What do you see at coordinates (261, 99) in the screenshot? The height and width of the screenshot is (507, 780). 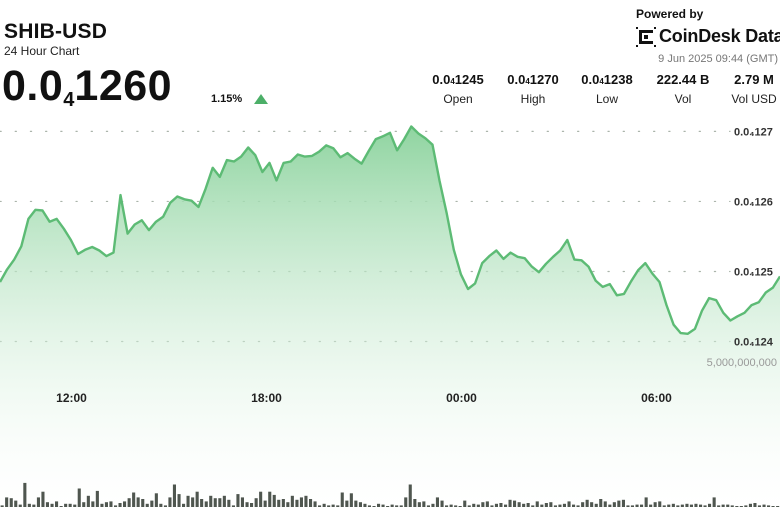 I see `up-triangle-icon` at bounding box center [261, 99].